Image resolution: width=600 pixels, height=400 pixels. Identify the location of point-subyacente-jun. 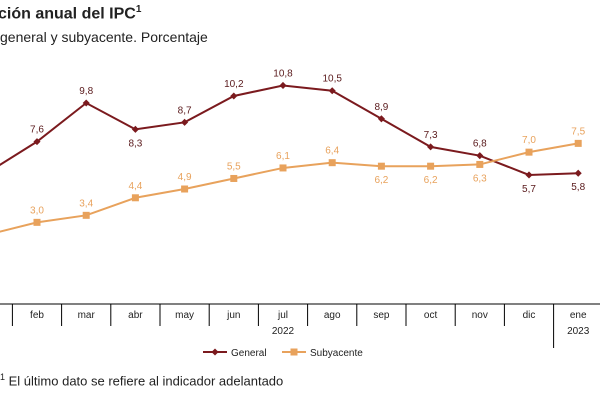
(234, 178).